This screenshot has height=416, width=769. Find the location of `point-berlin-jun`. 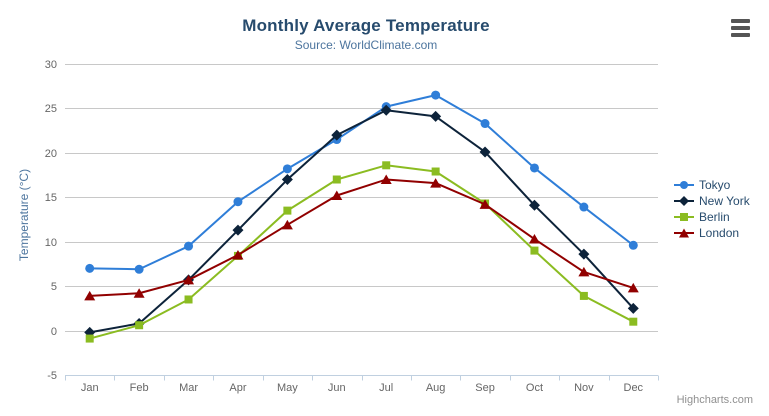

point-berlin-jun is located at coordinates (336, 179).